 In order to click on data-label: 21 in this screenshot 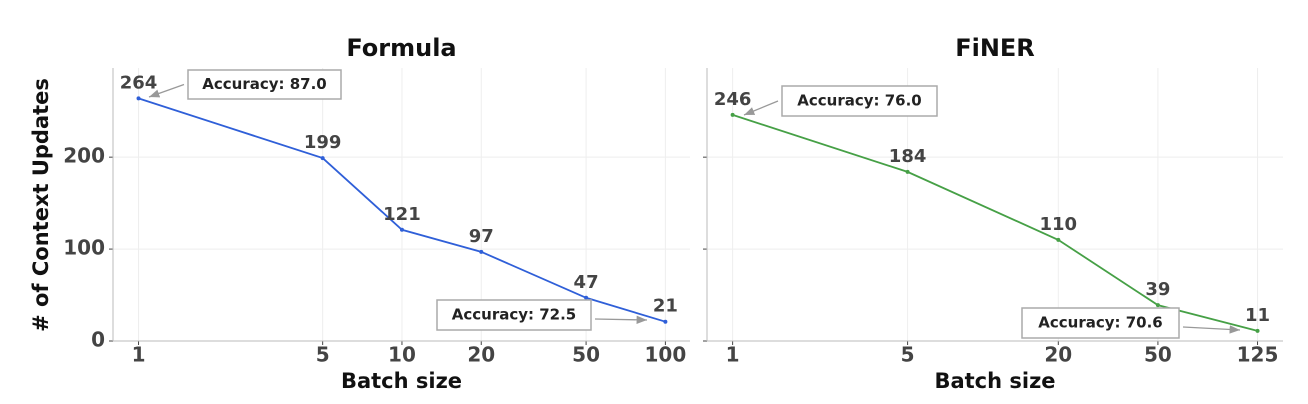, I will do `click(665, 306)`.